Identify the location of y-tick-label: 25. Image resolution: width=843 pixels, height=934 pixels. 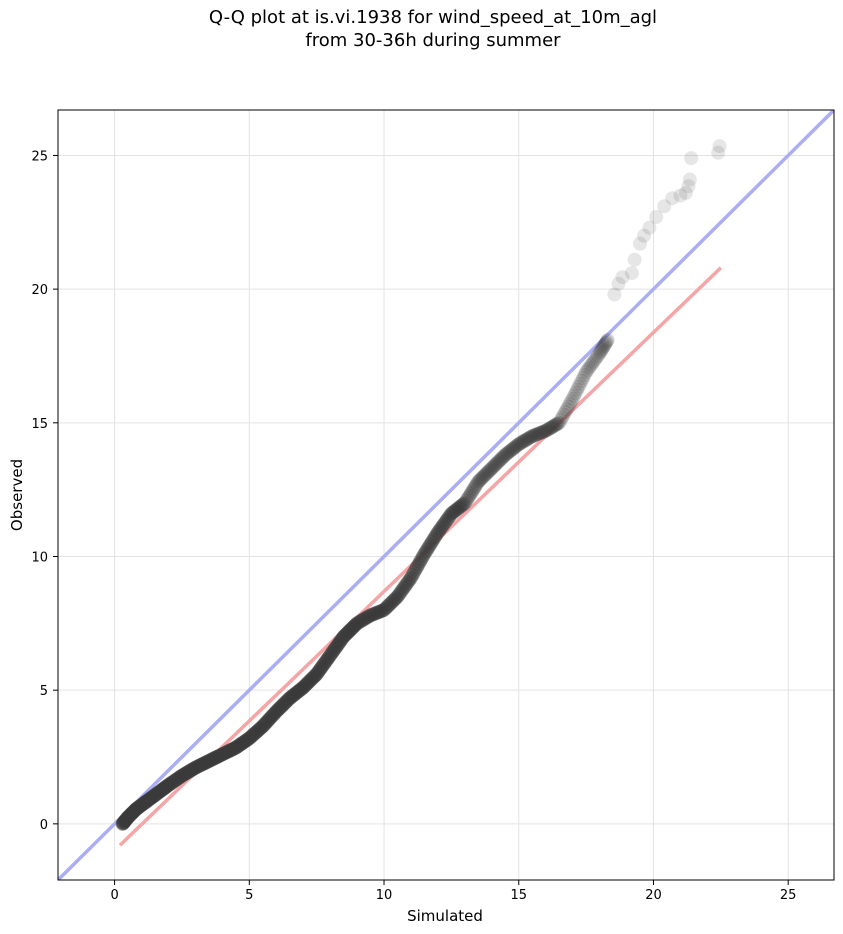
(39, 156).